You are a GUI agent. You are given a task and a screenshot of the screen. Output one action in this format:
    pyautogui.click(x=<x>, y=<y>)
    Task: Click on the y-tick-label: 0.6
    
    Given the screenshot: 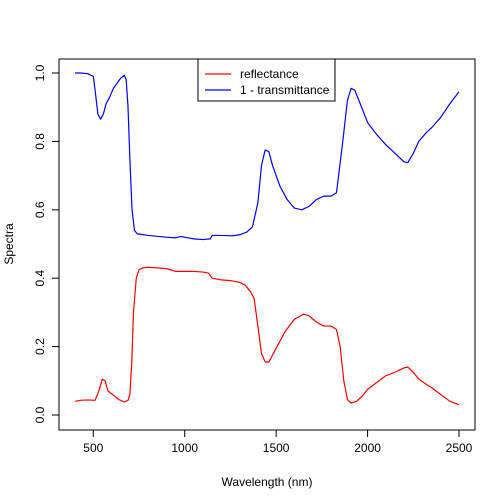 What is the action you would take?
    pyautogui.click(x=40, y=209)
    